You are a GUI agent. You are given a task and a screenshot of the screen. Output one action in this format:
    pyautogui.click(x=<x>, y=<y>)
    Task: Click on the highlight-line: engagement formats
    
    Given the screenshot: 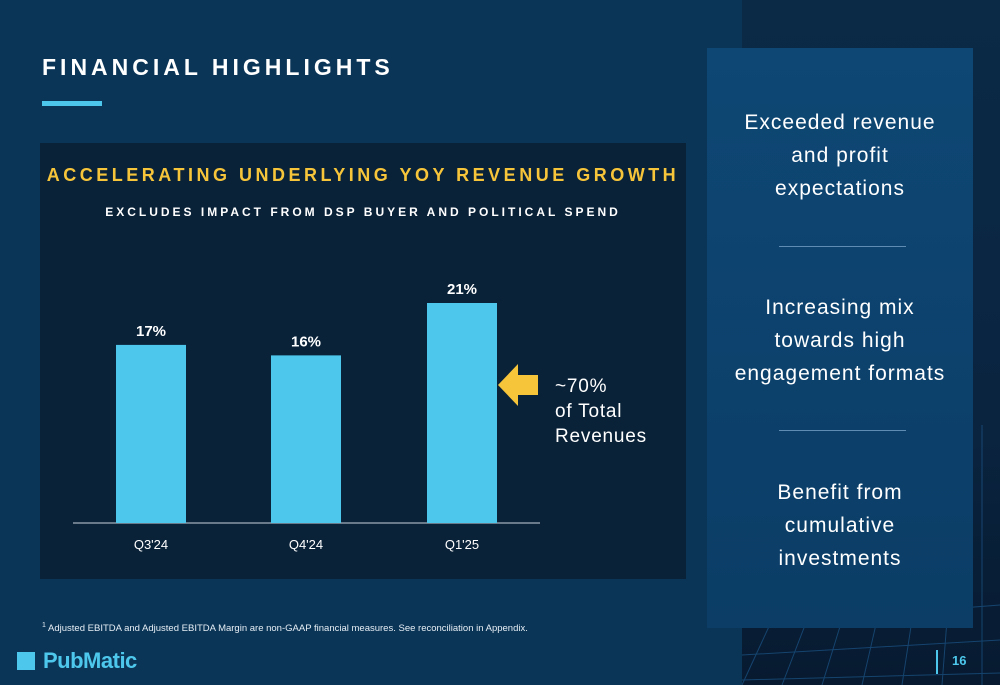 What is the action you would take?
    pyautogui.click(x=840, y=373)
    